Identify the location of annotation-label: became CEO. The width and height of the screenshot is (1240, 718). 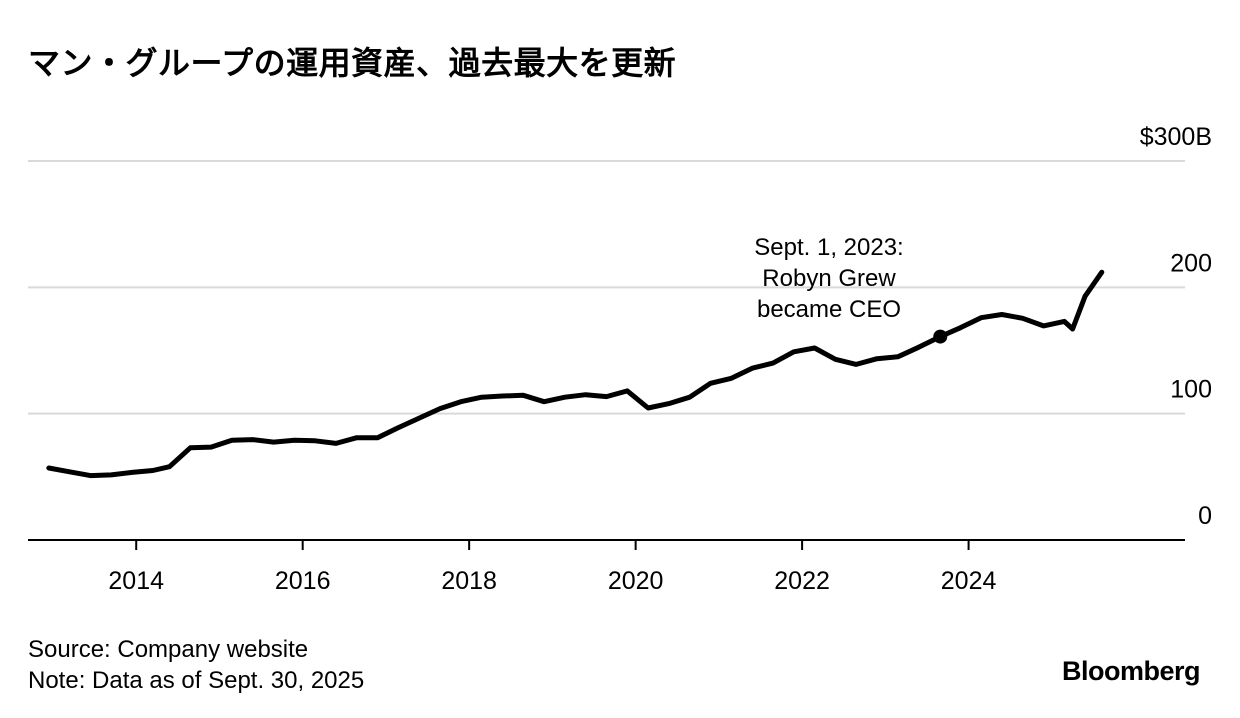
(829, 309).